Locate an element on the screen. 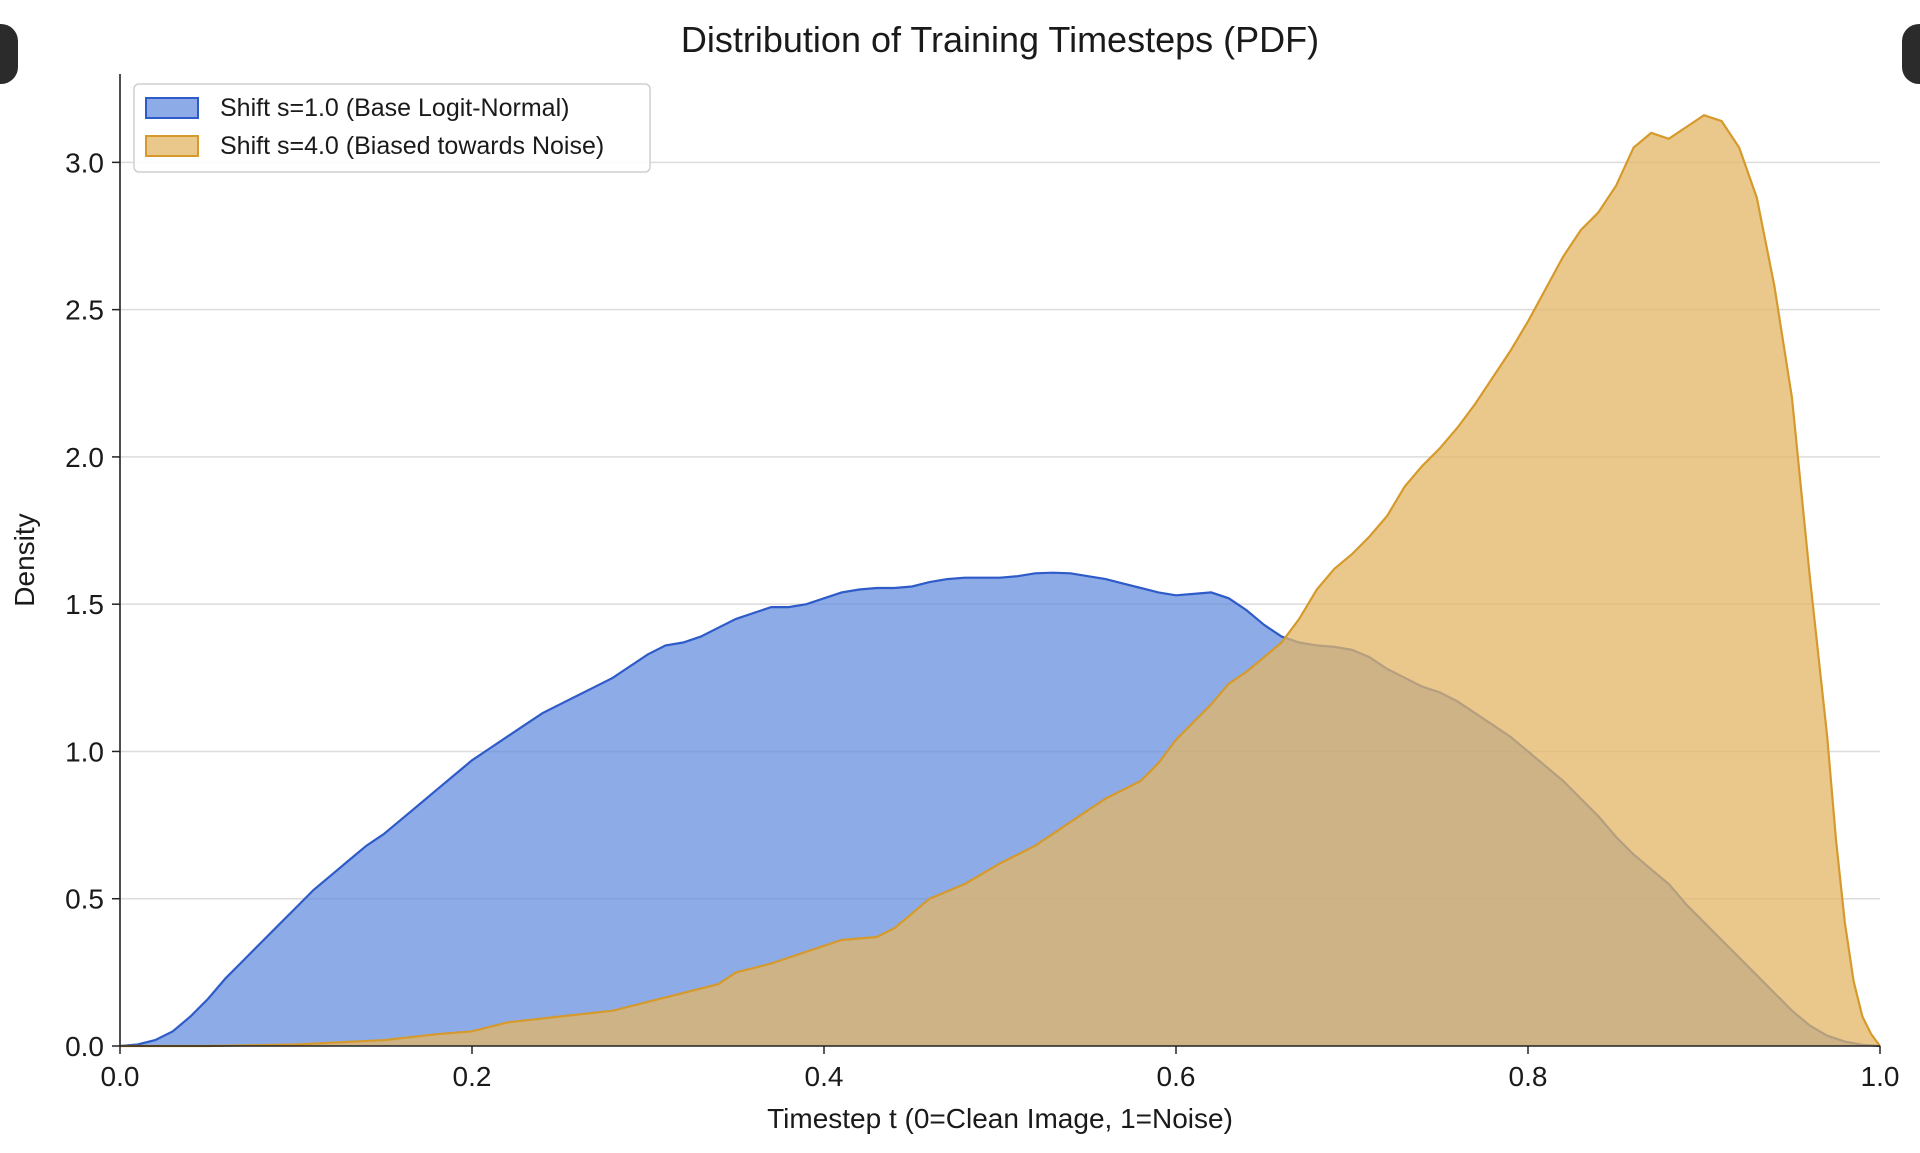  y-tick-label-4: 2.0 is located at coordinates (84, 457).